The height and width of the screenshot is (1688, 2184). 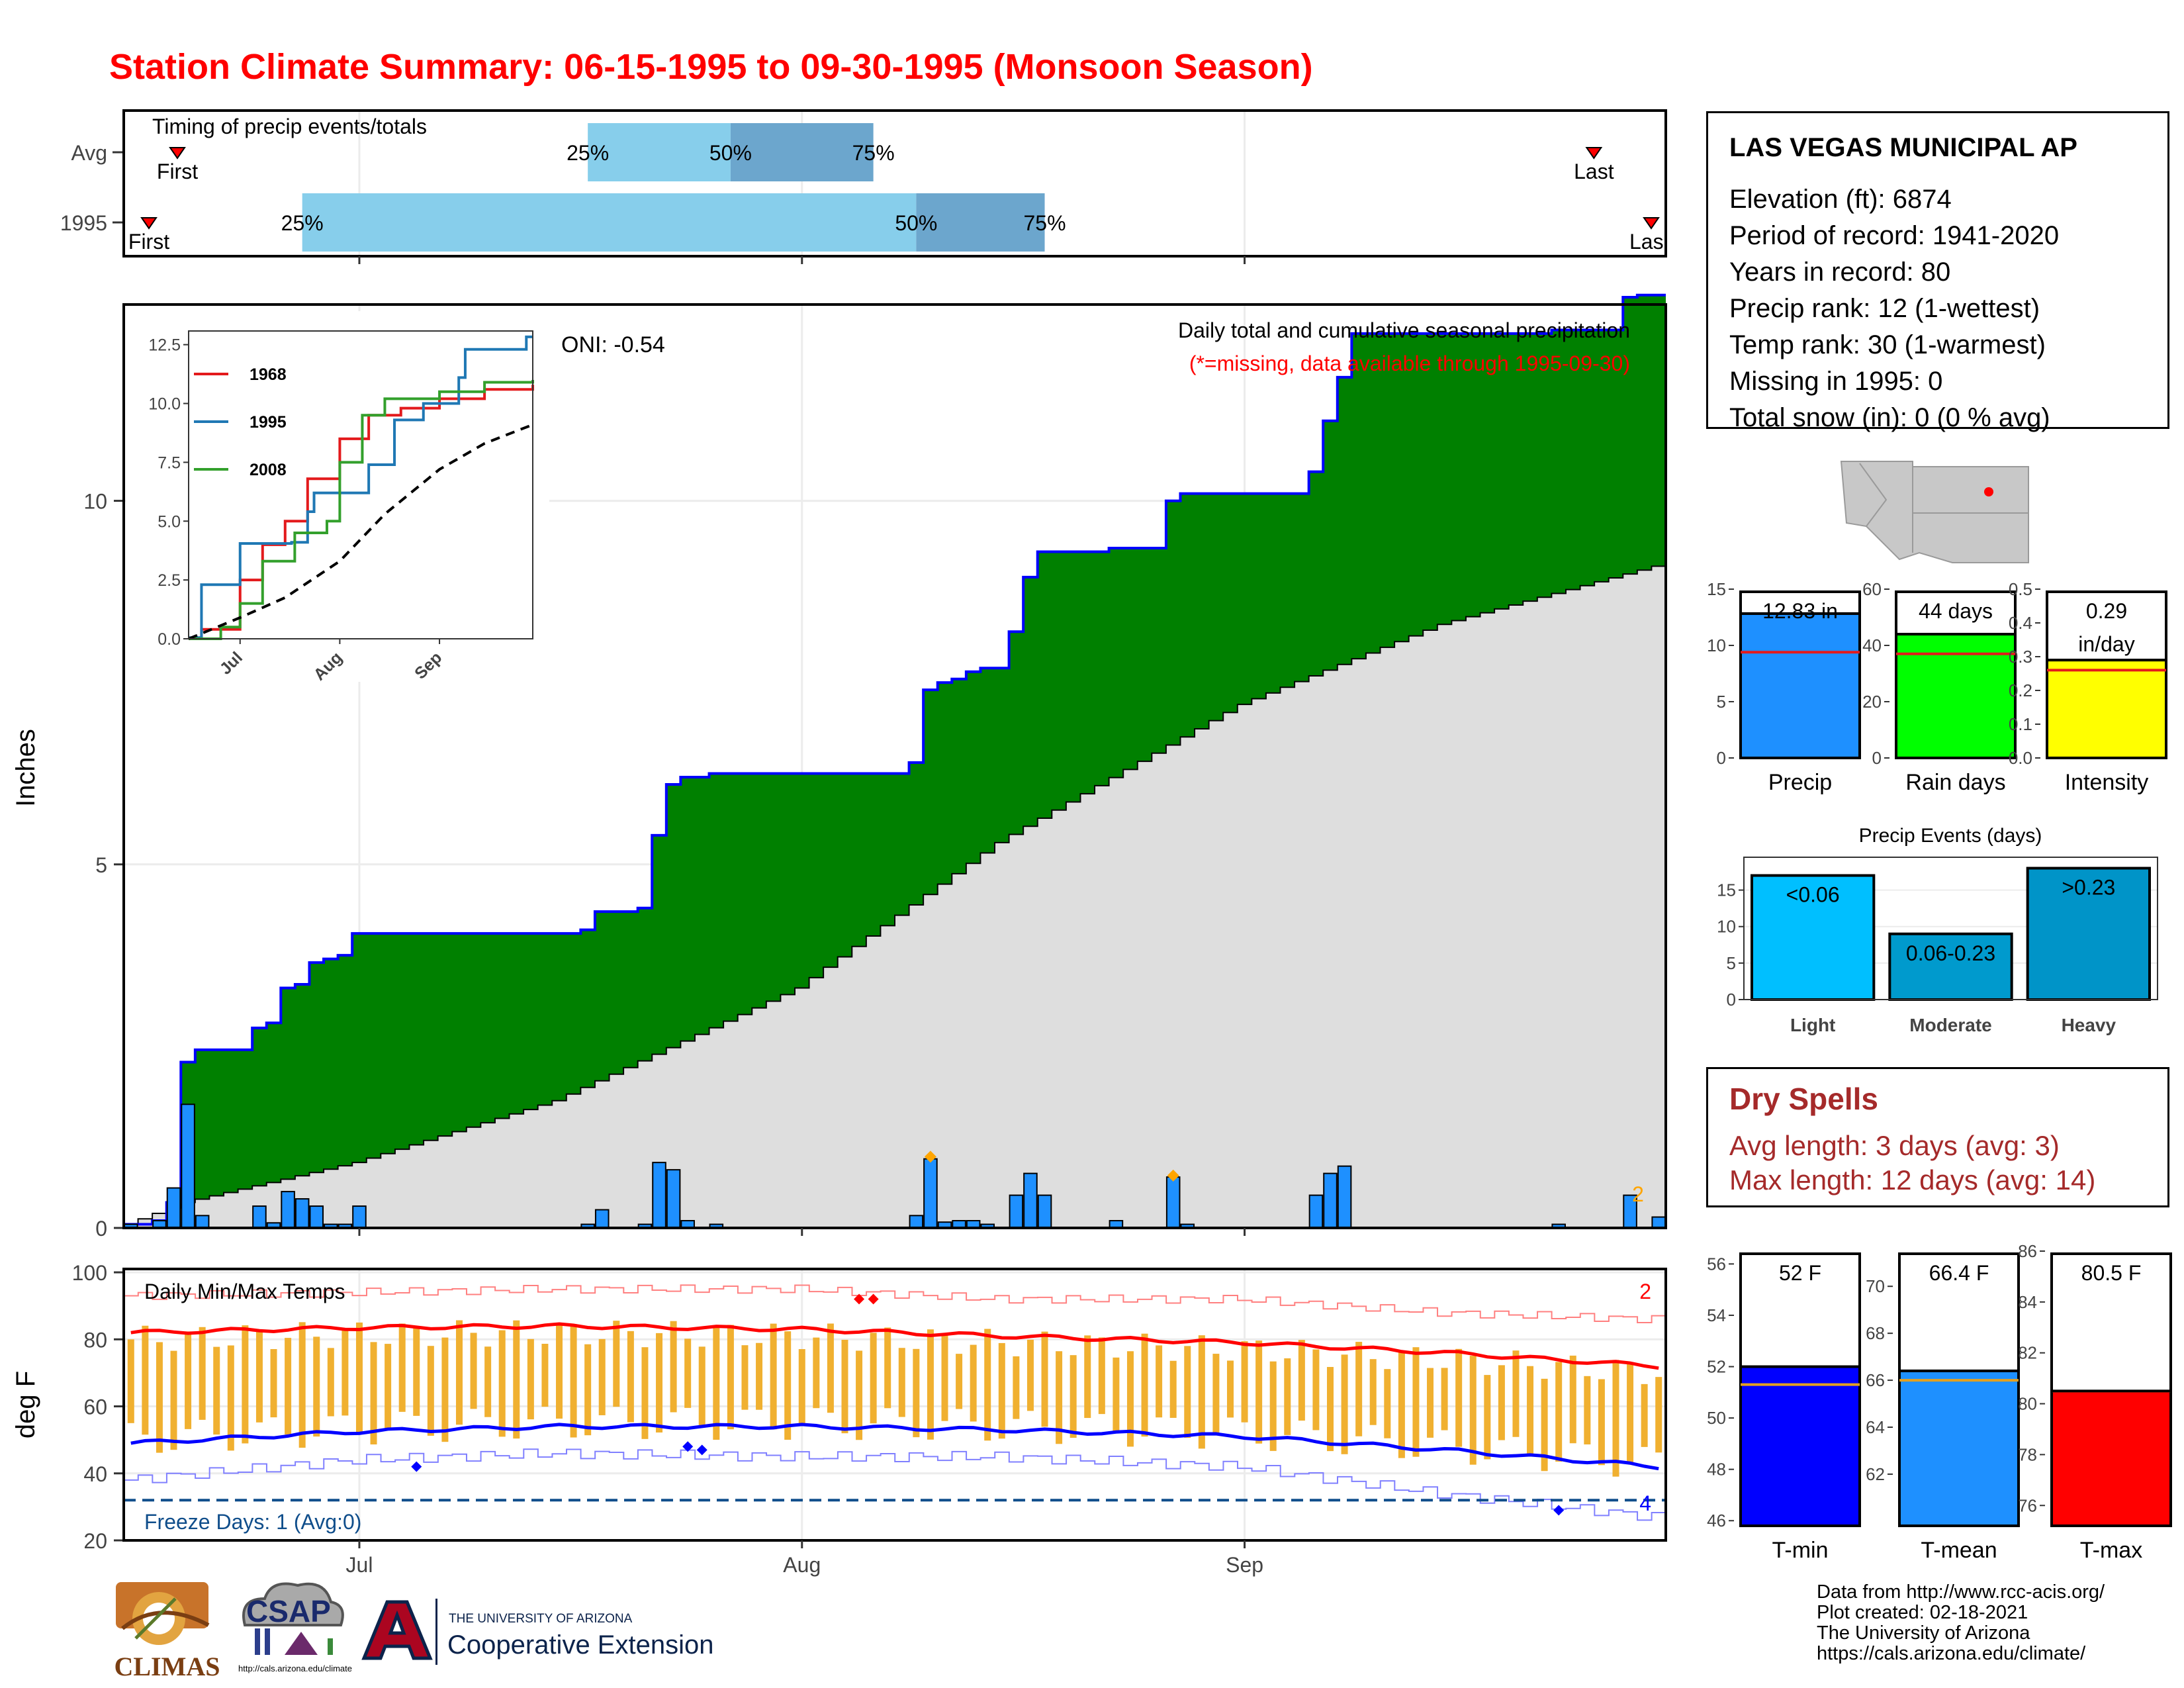 I want to click on mini-y-tick-label: 15, so click(x=1716, y=589).